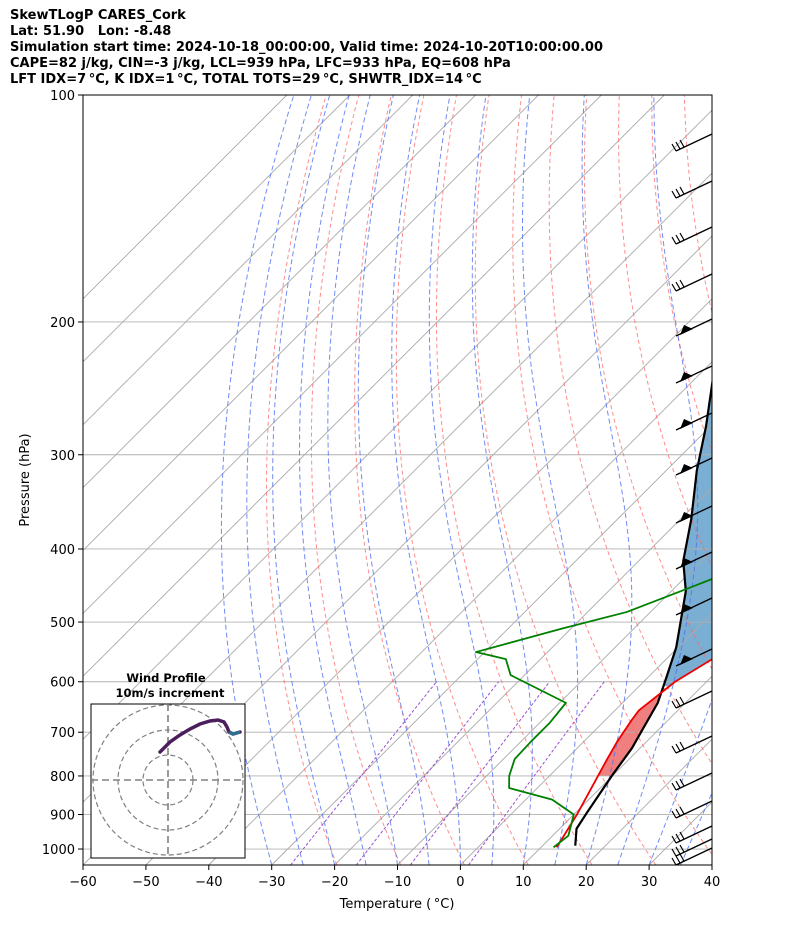 The width and height of the screenshot is (794, 937). I want to click on dewpoint-line, so click(593, 713).